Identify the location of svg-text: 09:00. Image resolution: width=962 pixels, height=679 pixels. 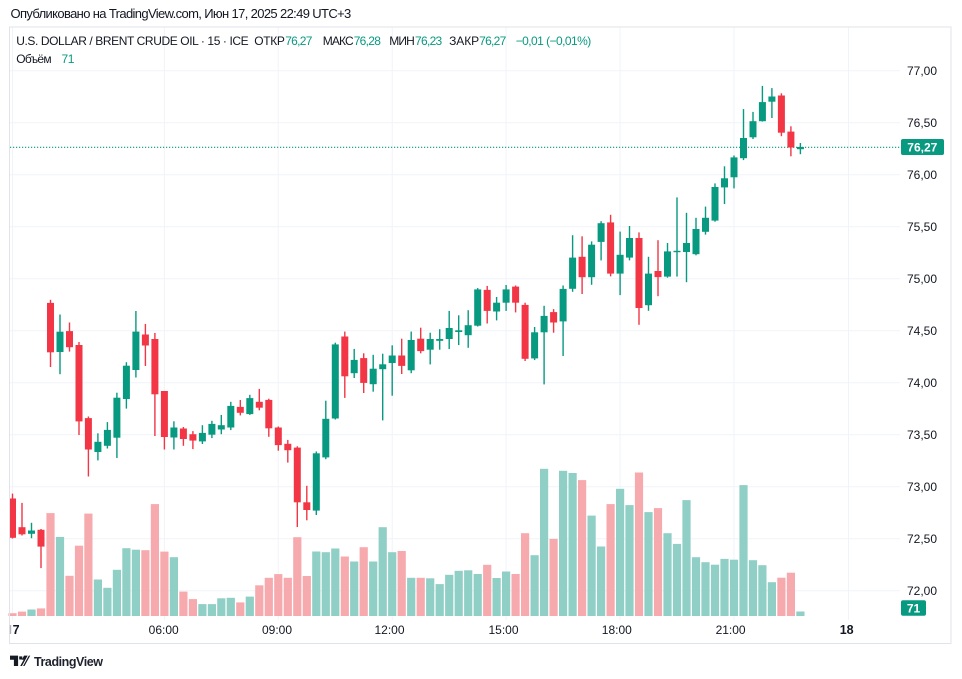
(277, 630).